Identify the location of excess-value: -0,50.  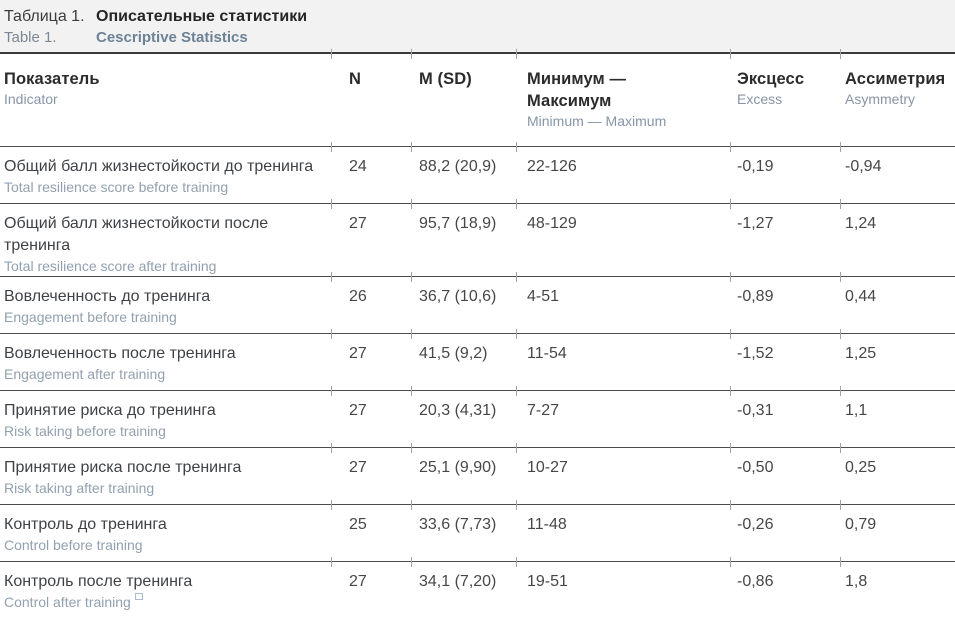
(755, 467).